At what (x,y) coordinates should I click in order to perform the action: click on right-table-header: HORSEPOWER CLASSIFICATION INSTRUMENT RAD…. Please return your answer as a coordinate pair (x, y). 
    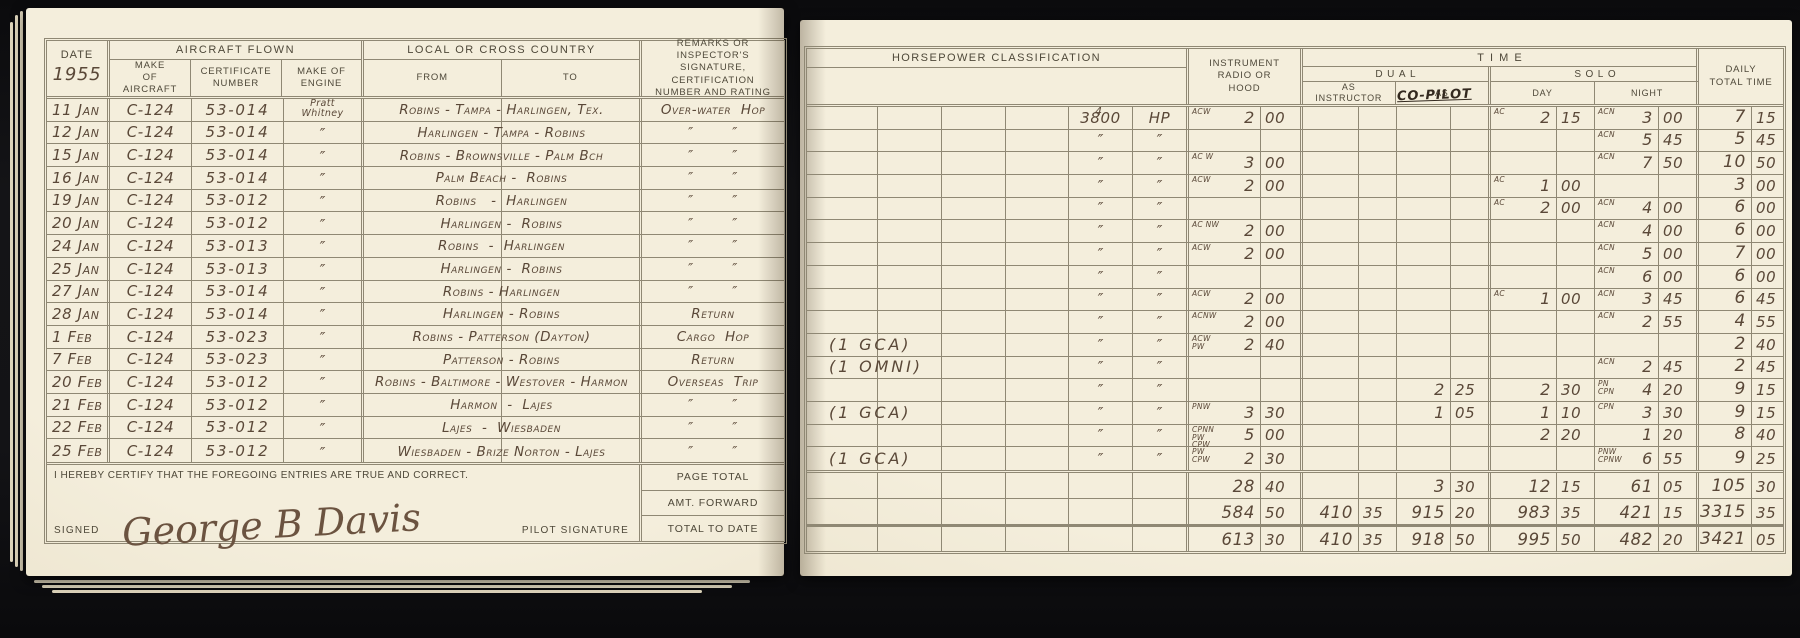
    Looking at the image, I should click on (1295, 78).